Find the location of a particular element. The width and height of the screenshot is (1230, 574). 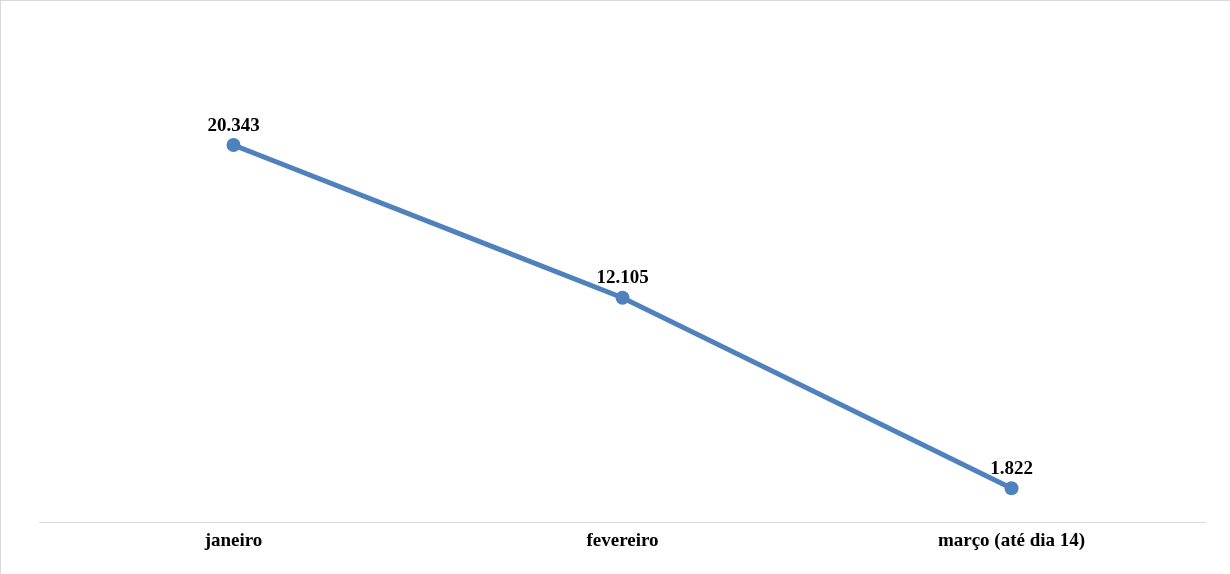

x-tick-label: janeiro is located at coordinates (233, 539).